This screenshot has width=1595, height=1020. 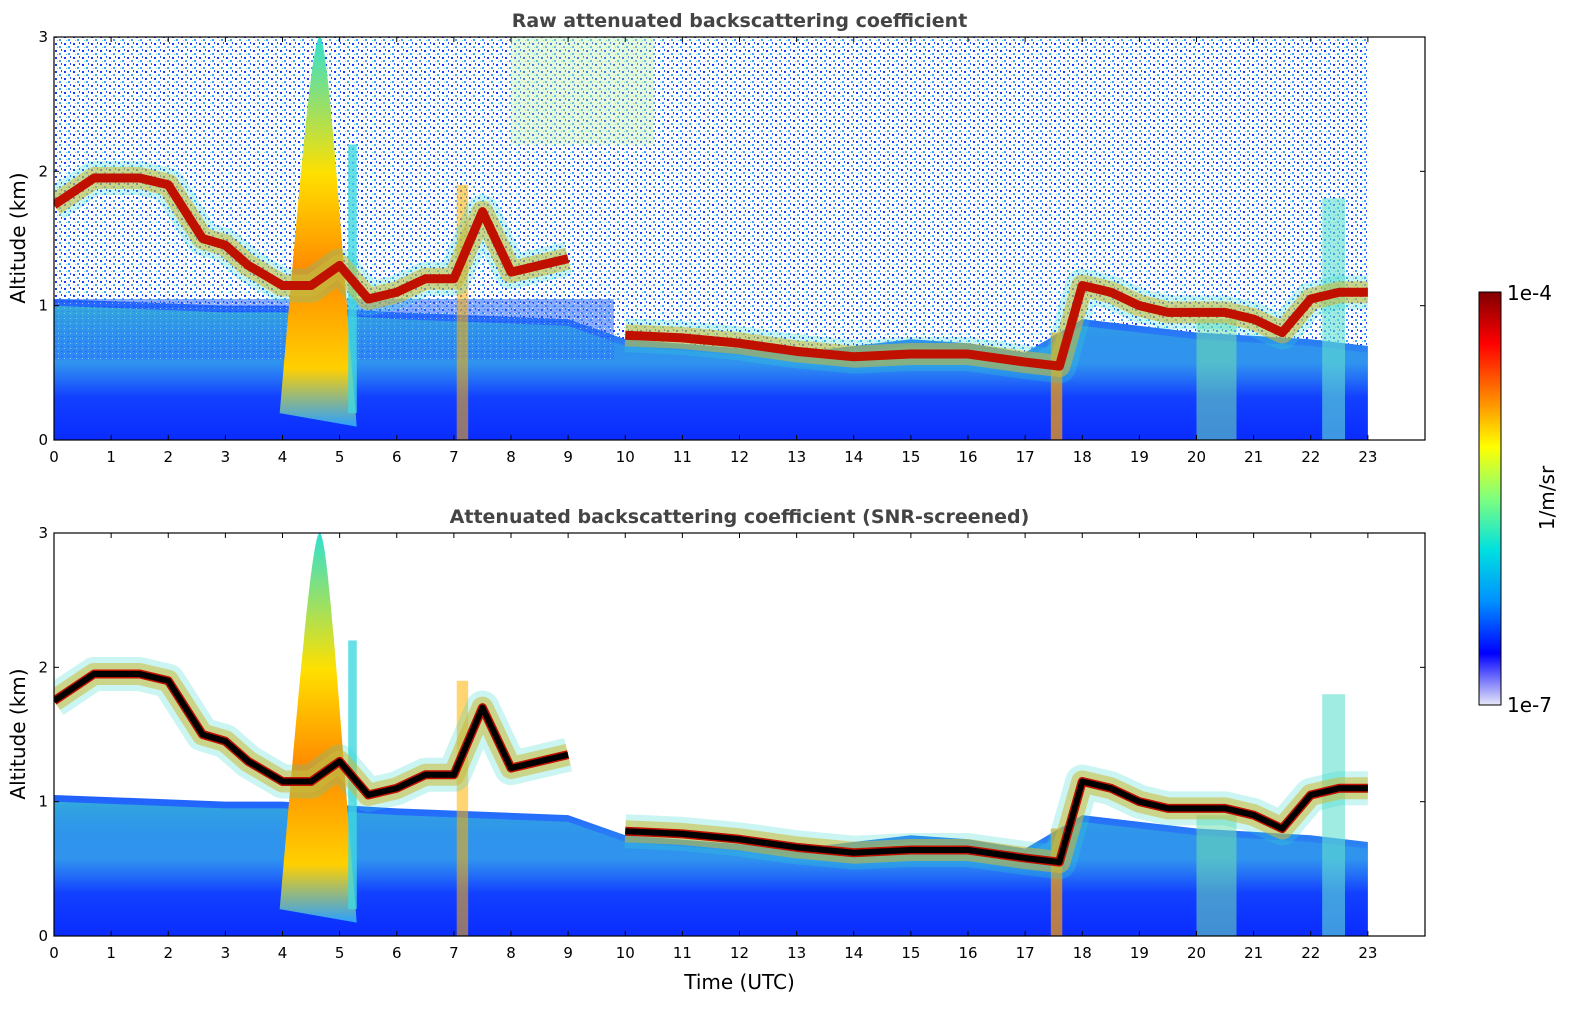 What do you see at coordinates (582, 91) in the screenshot?
I see `noise-bright-patch` at bounding box center [582, 91].